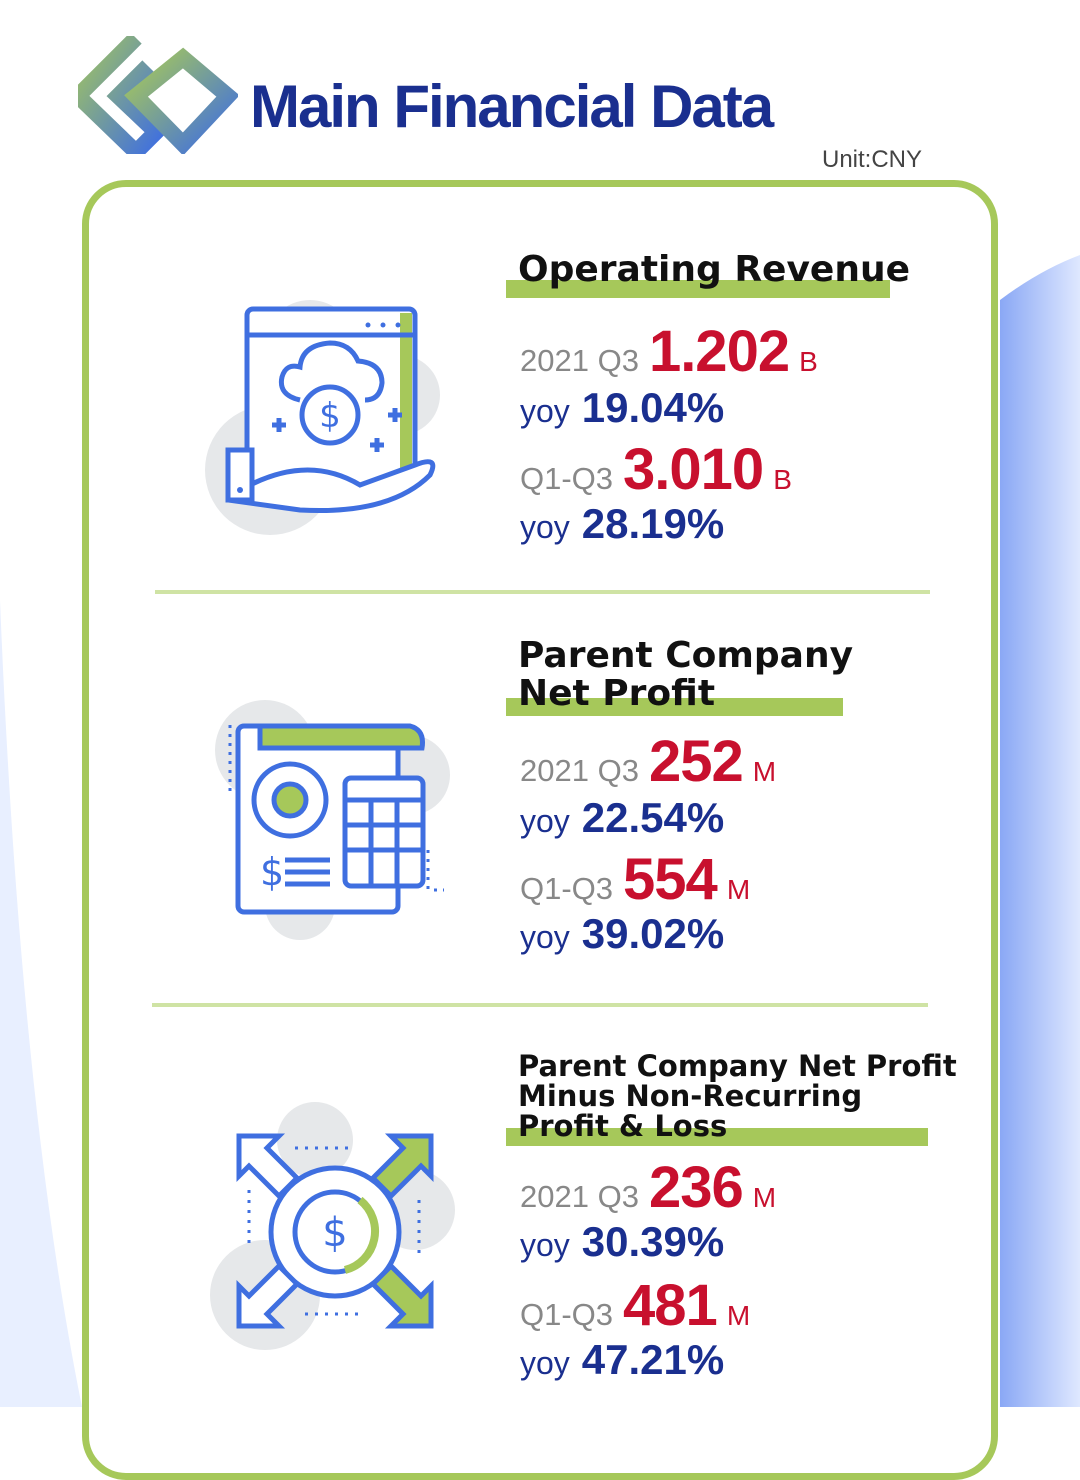  What do you see at coordinates (653, 523) in the screenshot?
I see `yoy-value: 28.19%` at bounding box center [653, 523].